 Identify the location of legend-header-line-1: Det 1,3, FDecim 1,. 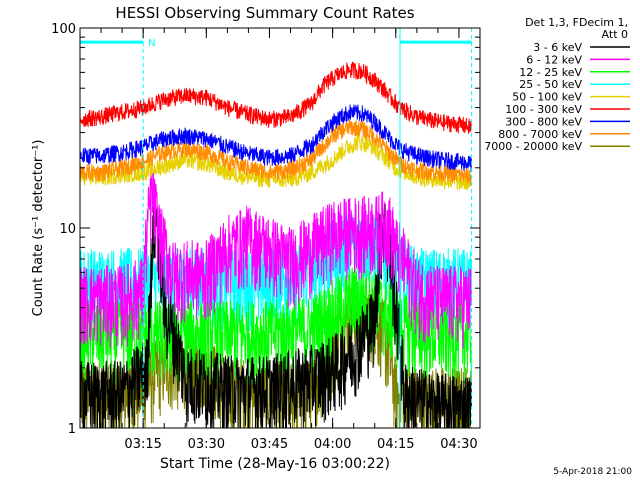
(576, 22).